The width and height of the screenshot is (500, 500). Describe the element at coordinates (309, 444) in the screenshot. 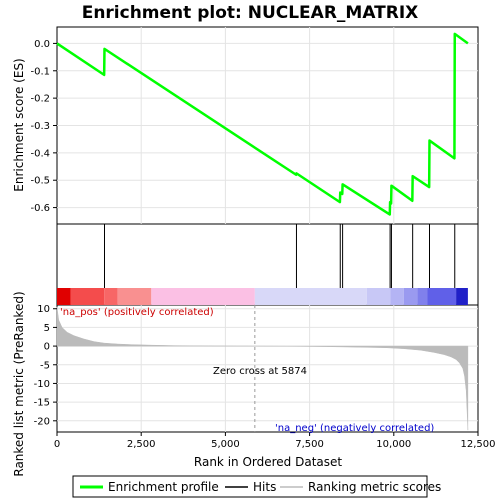

I see `x-tick-label: 7,500` at that location.